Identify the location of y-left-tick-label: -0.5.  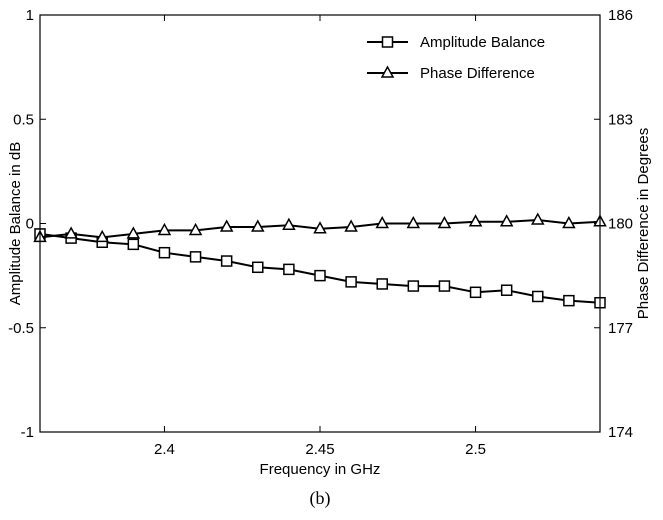
(21, 328).